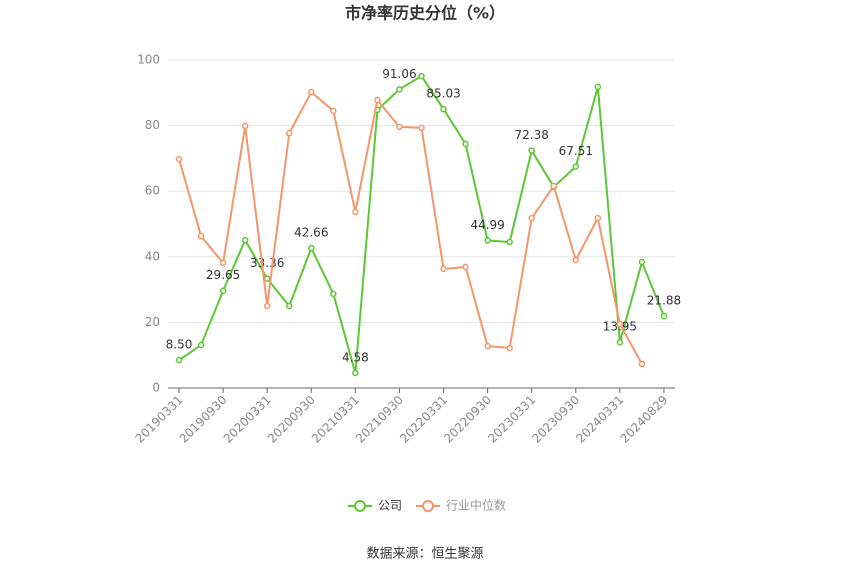  Describe the element at coordinates (399, 74) in the screenshot. I see `data-label: 91.06` at that location.